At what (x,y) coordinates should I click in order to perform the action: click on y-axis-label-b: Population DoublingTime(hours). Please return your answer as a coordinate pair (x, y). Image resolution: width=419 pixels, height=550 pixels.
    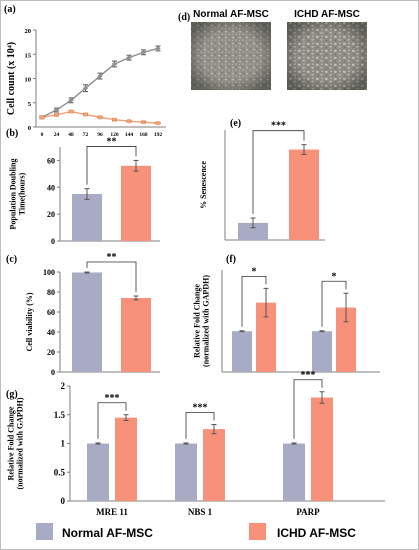
    Looking at the image, I should click on (18, 194).